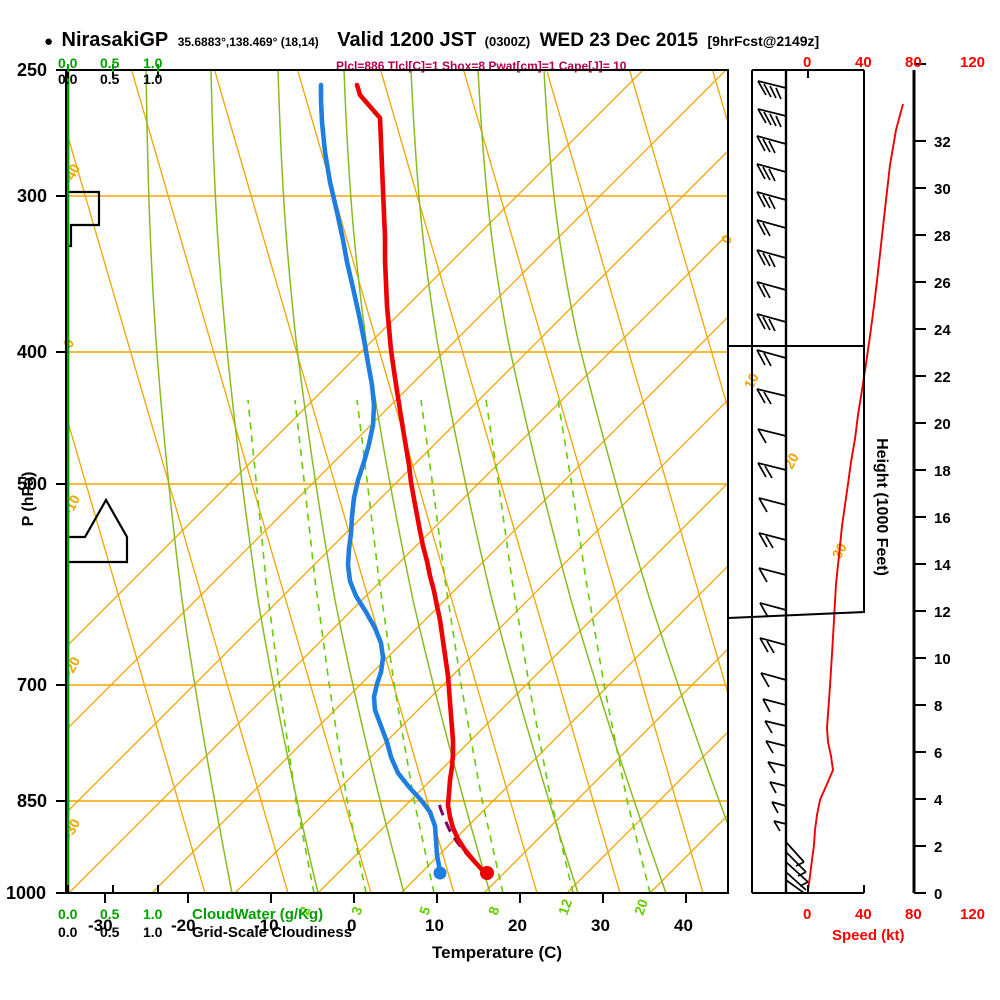 The height and width of the screenshot is (1000, 1000). What do you see at coordinates (248, 42) in the screenshot?
I see `station-coords: 35.6883°,138.469° (18,14)` at bounding box center [248, 42].